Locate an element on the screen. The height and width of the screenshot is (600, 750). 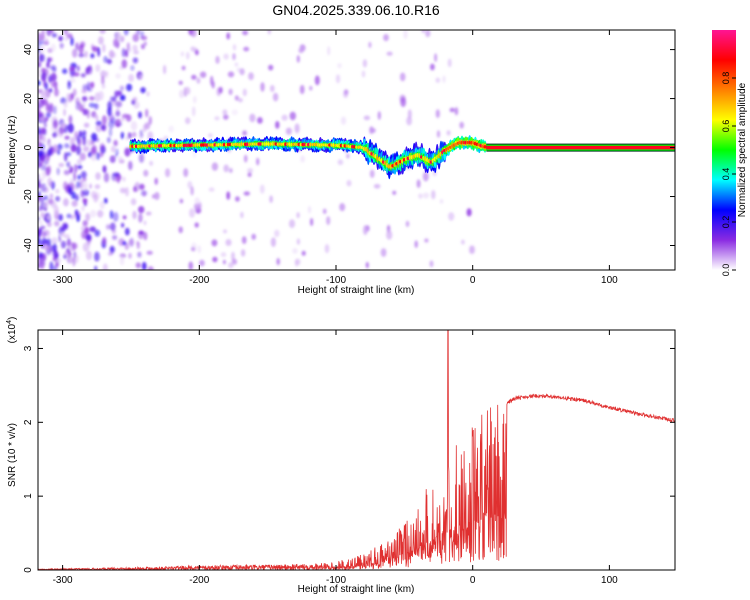
x-tick-label: -300 is located at coordinates (63, 280).